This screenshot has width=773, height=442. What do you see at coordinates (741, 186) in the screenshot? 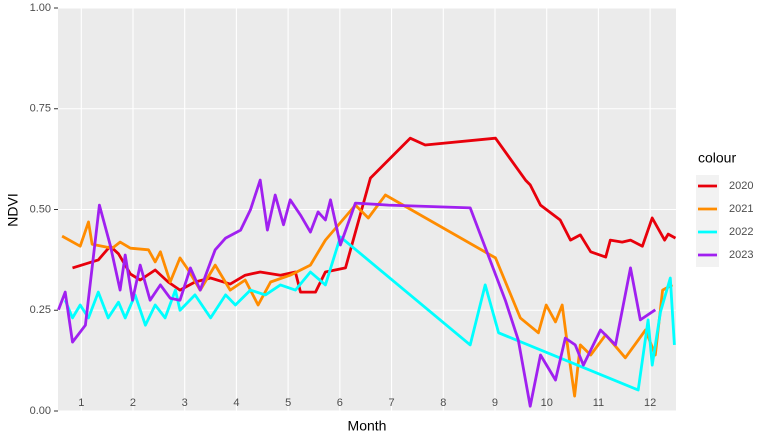
I see `legend-label: 2020` at bounding box center [741, 186].